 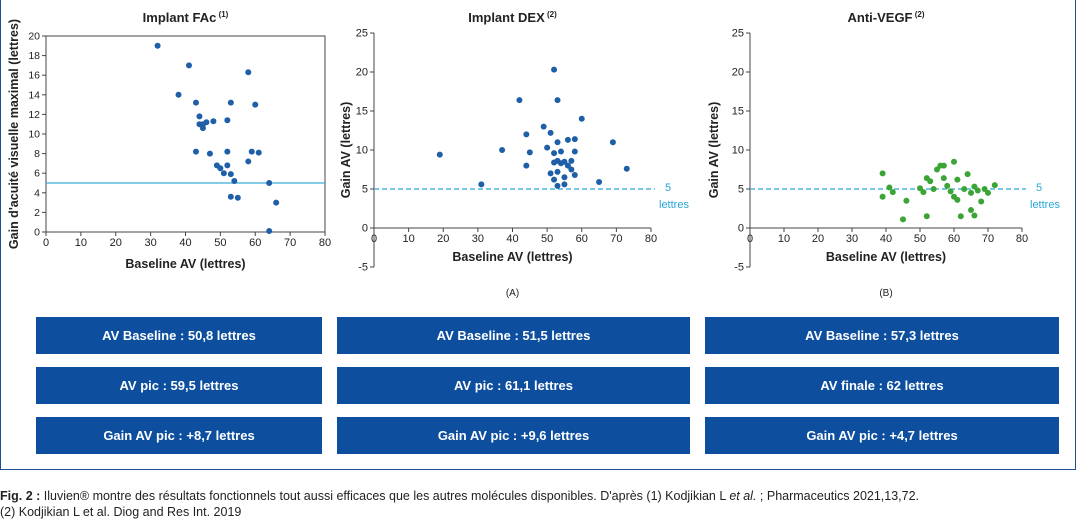 What do you see at coordinates (668, 188) in the screenshot?
I see `dex-ref-label-1: 5` at bounding box center [668, 188].